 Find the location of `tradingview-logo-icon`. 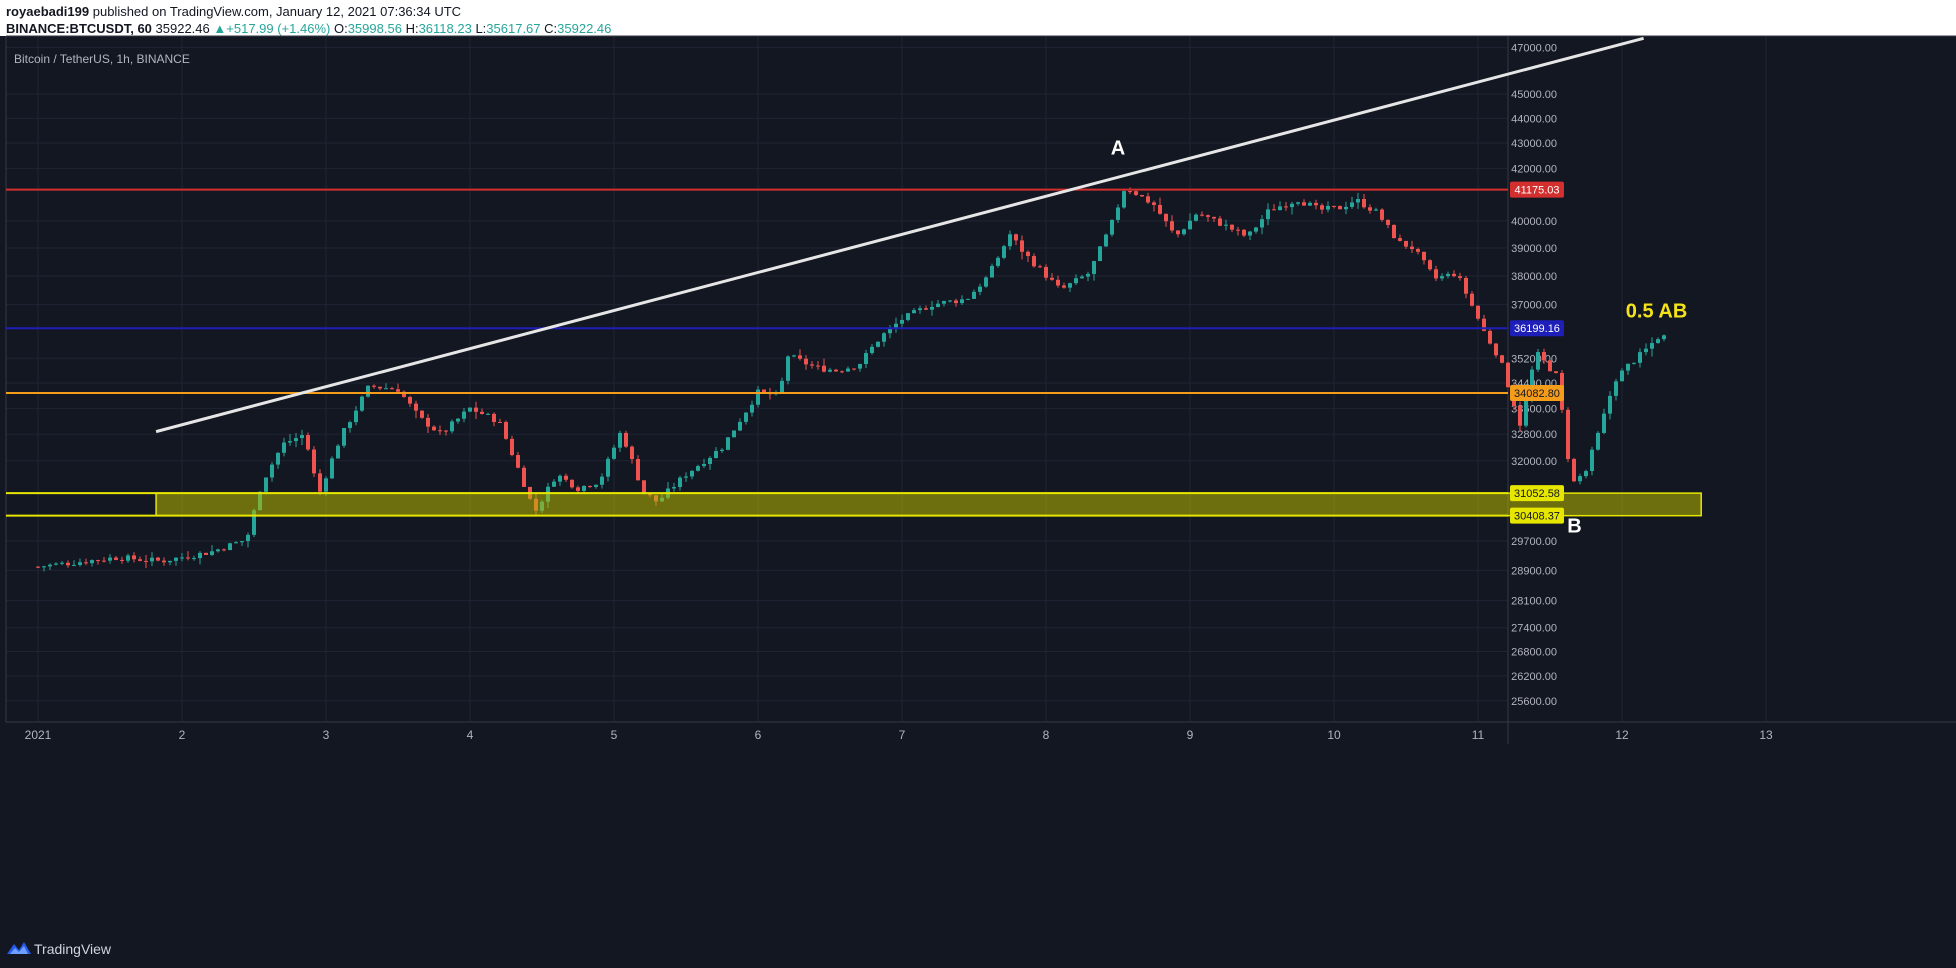

tradingview-logo-icon is located at coordinates (19, 948).